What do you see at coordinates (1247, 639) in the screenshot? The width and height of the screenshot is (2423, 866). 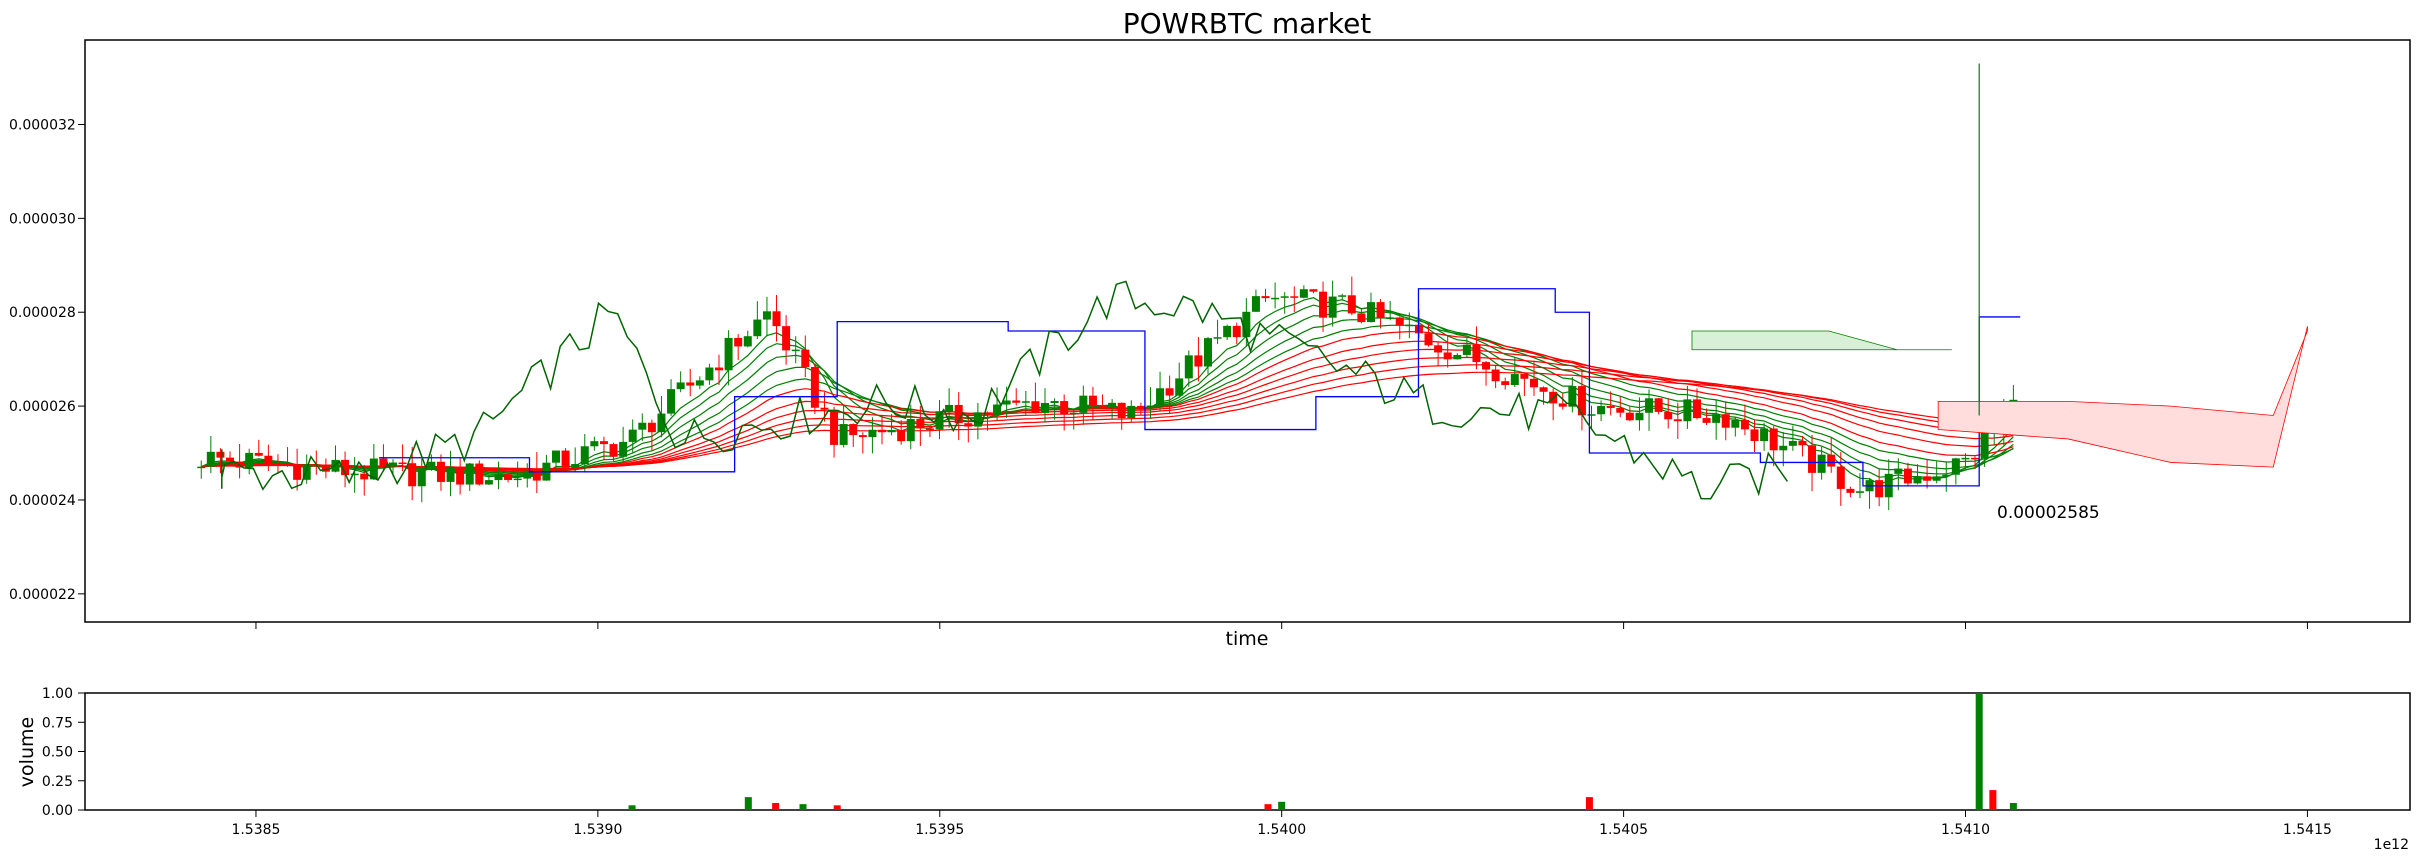 I see `x-axis-label: time` at bounding box center [1247, 639].